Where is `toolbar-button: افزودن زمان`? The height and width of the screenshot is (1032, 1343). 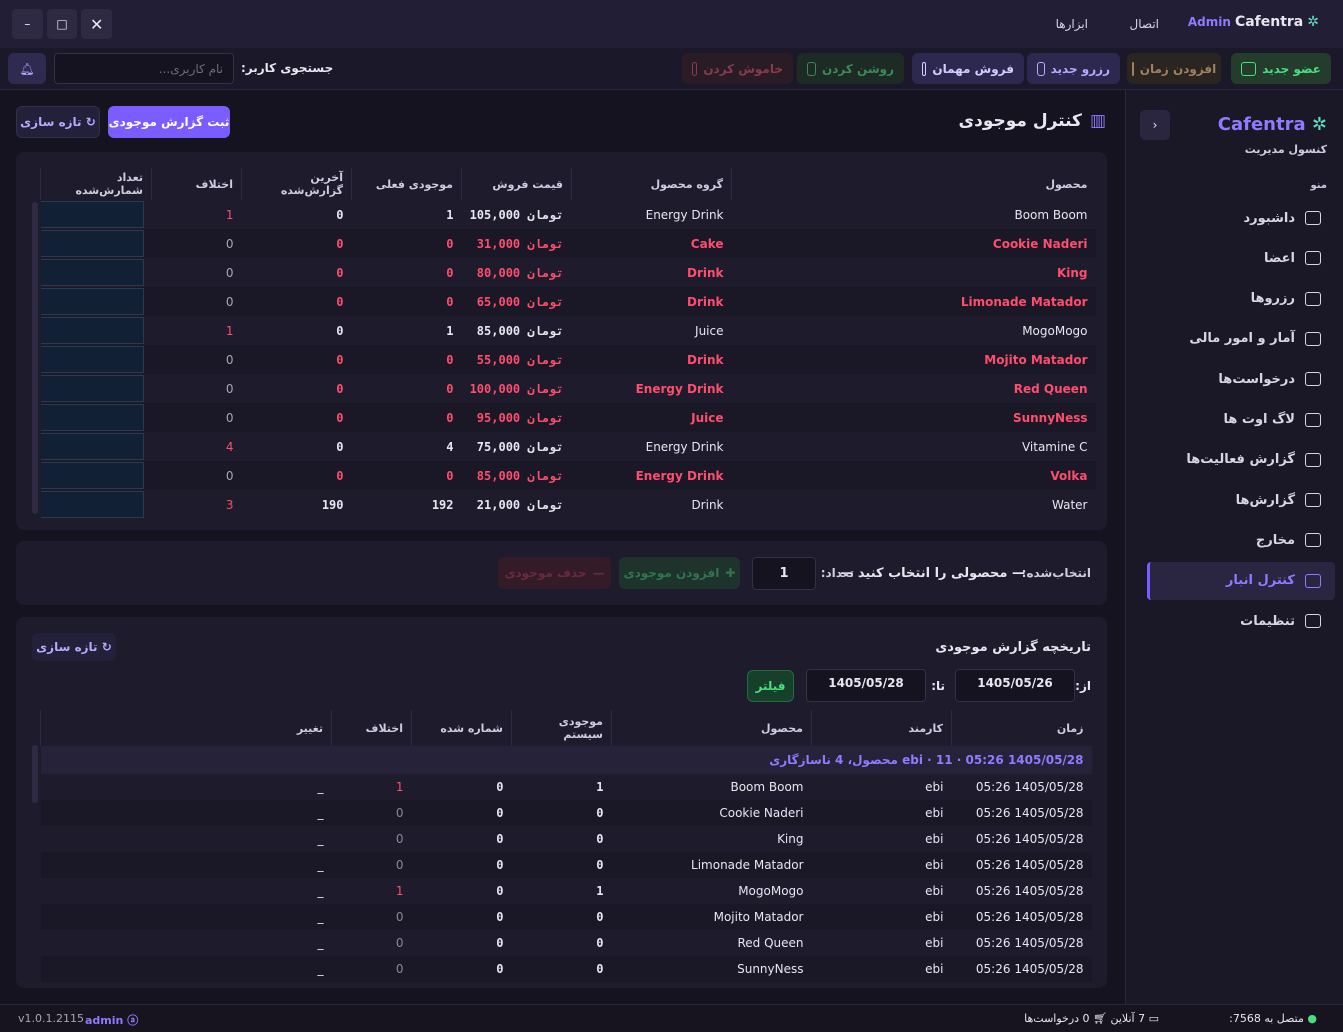
toolbar-button: افزودن زمان is located at coordinates (1174, 68).